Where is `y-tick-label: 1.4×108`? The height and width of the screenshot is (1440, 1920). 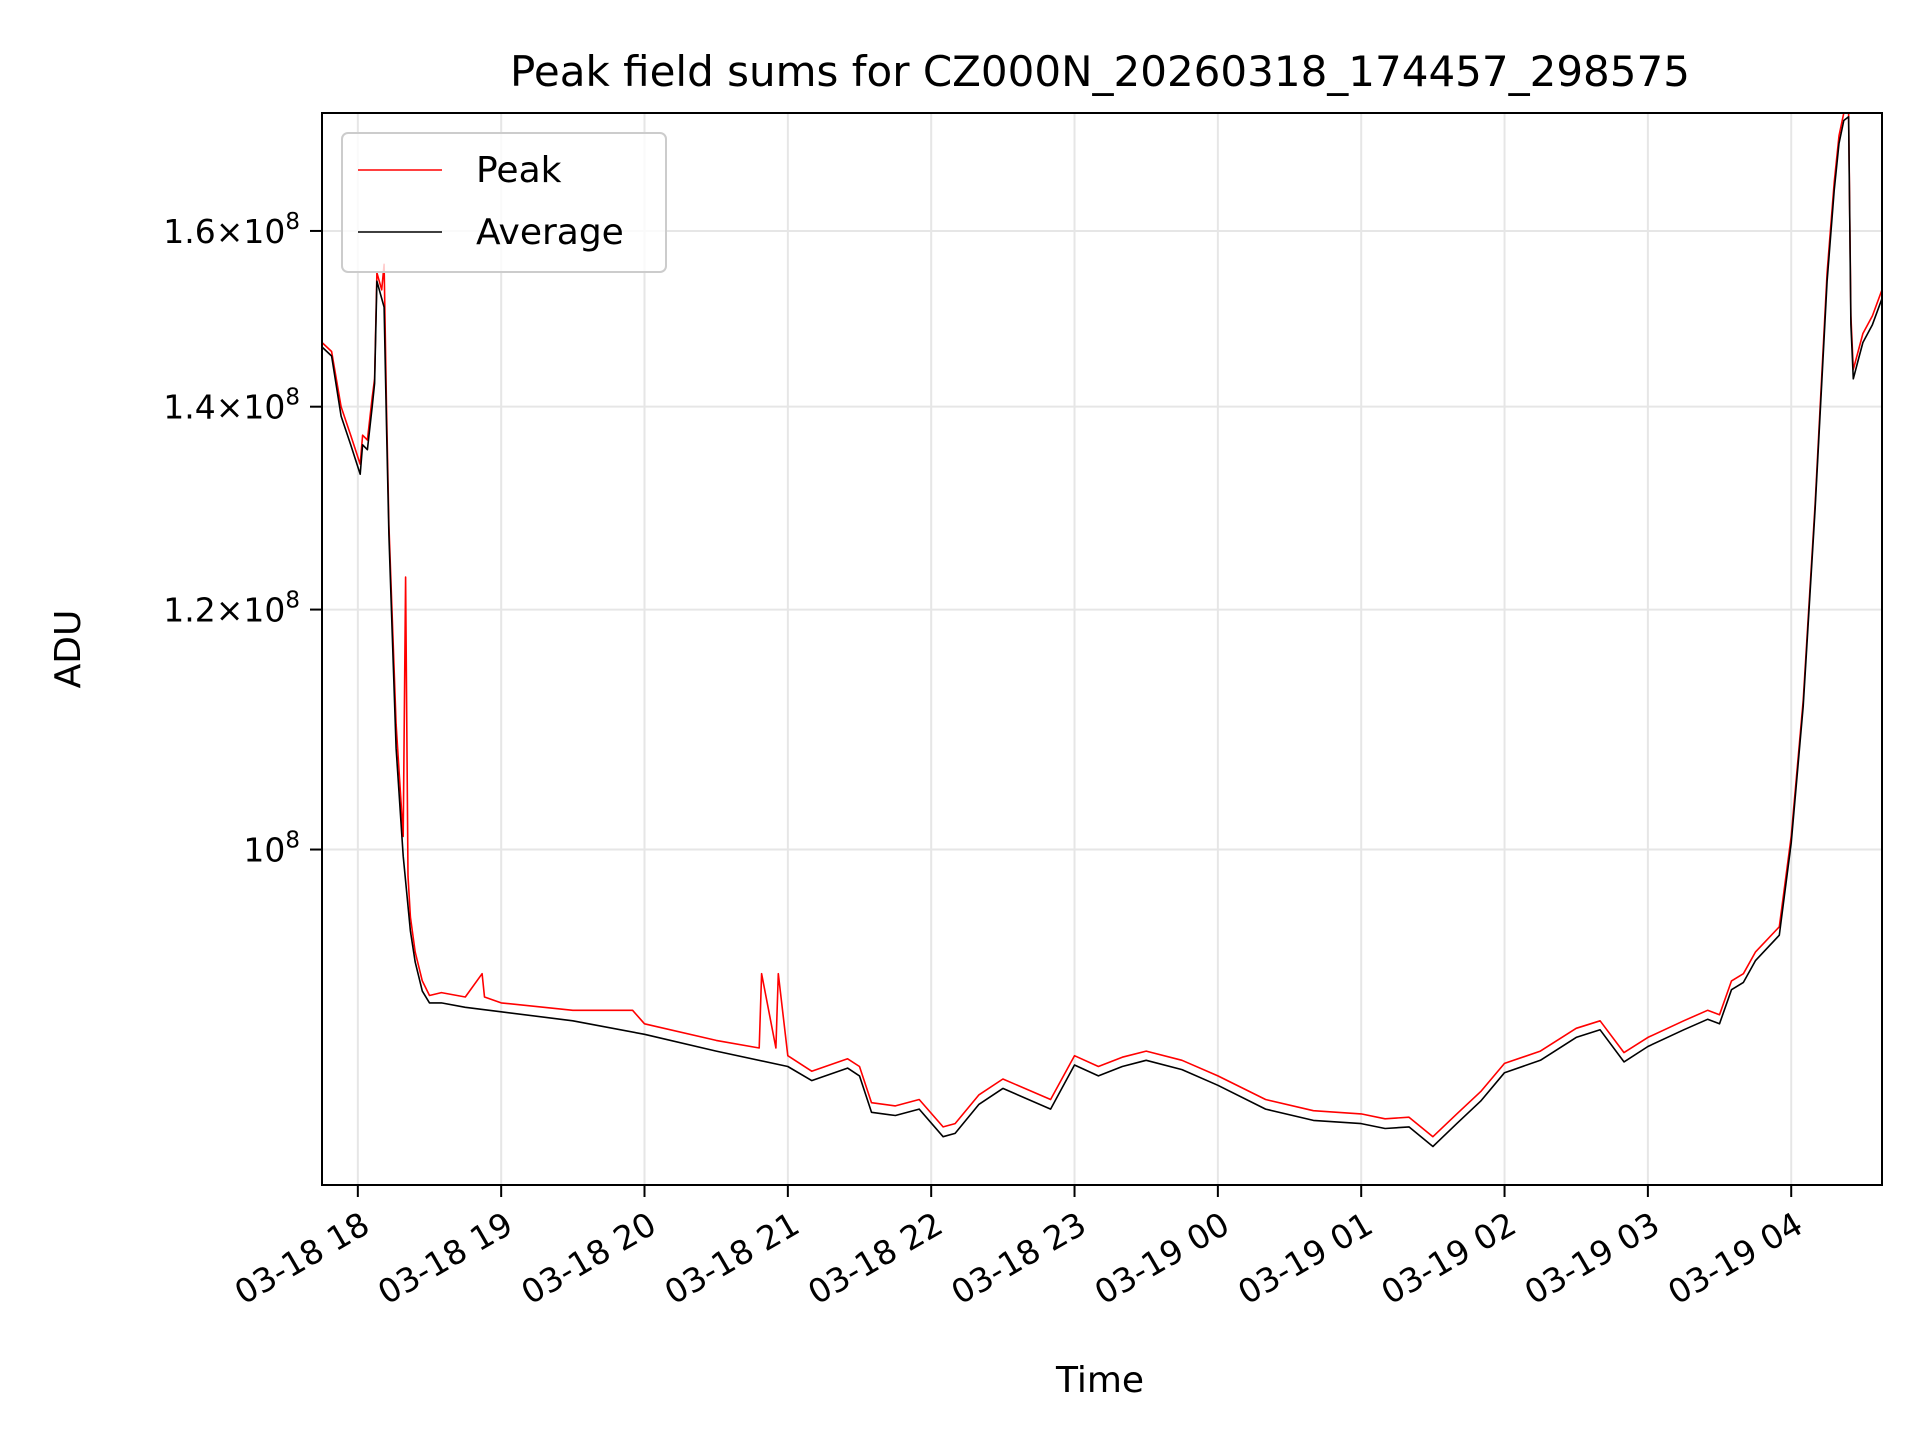 y-tick-label: 1.4×108 is located at coordinates (231, 406).